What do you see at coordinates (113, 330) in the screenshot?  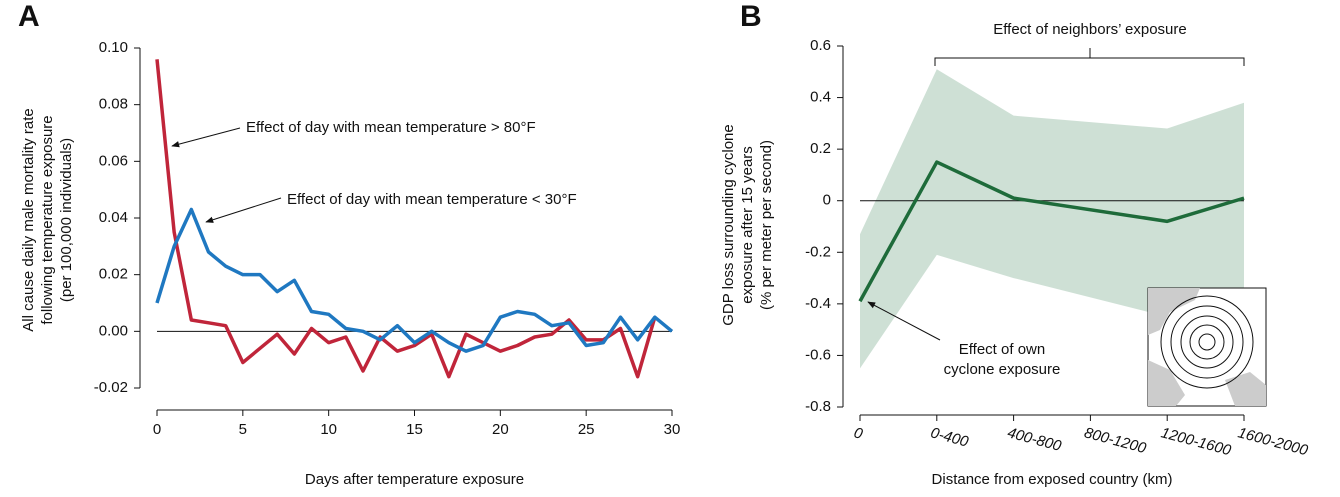 I see `y-tick-label: 0.00` at bounding box center [113, 330].